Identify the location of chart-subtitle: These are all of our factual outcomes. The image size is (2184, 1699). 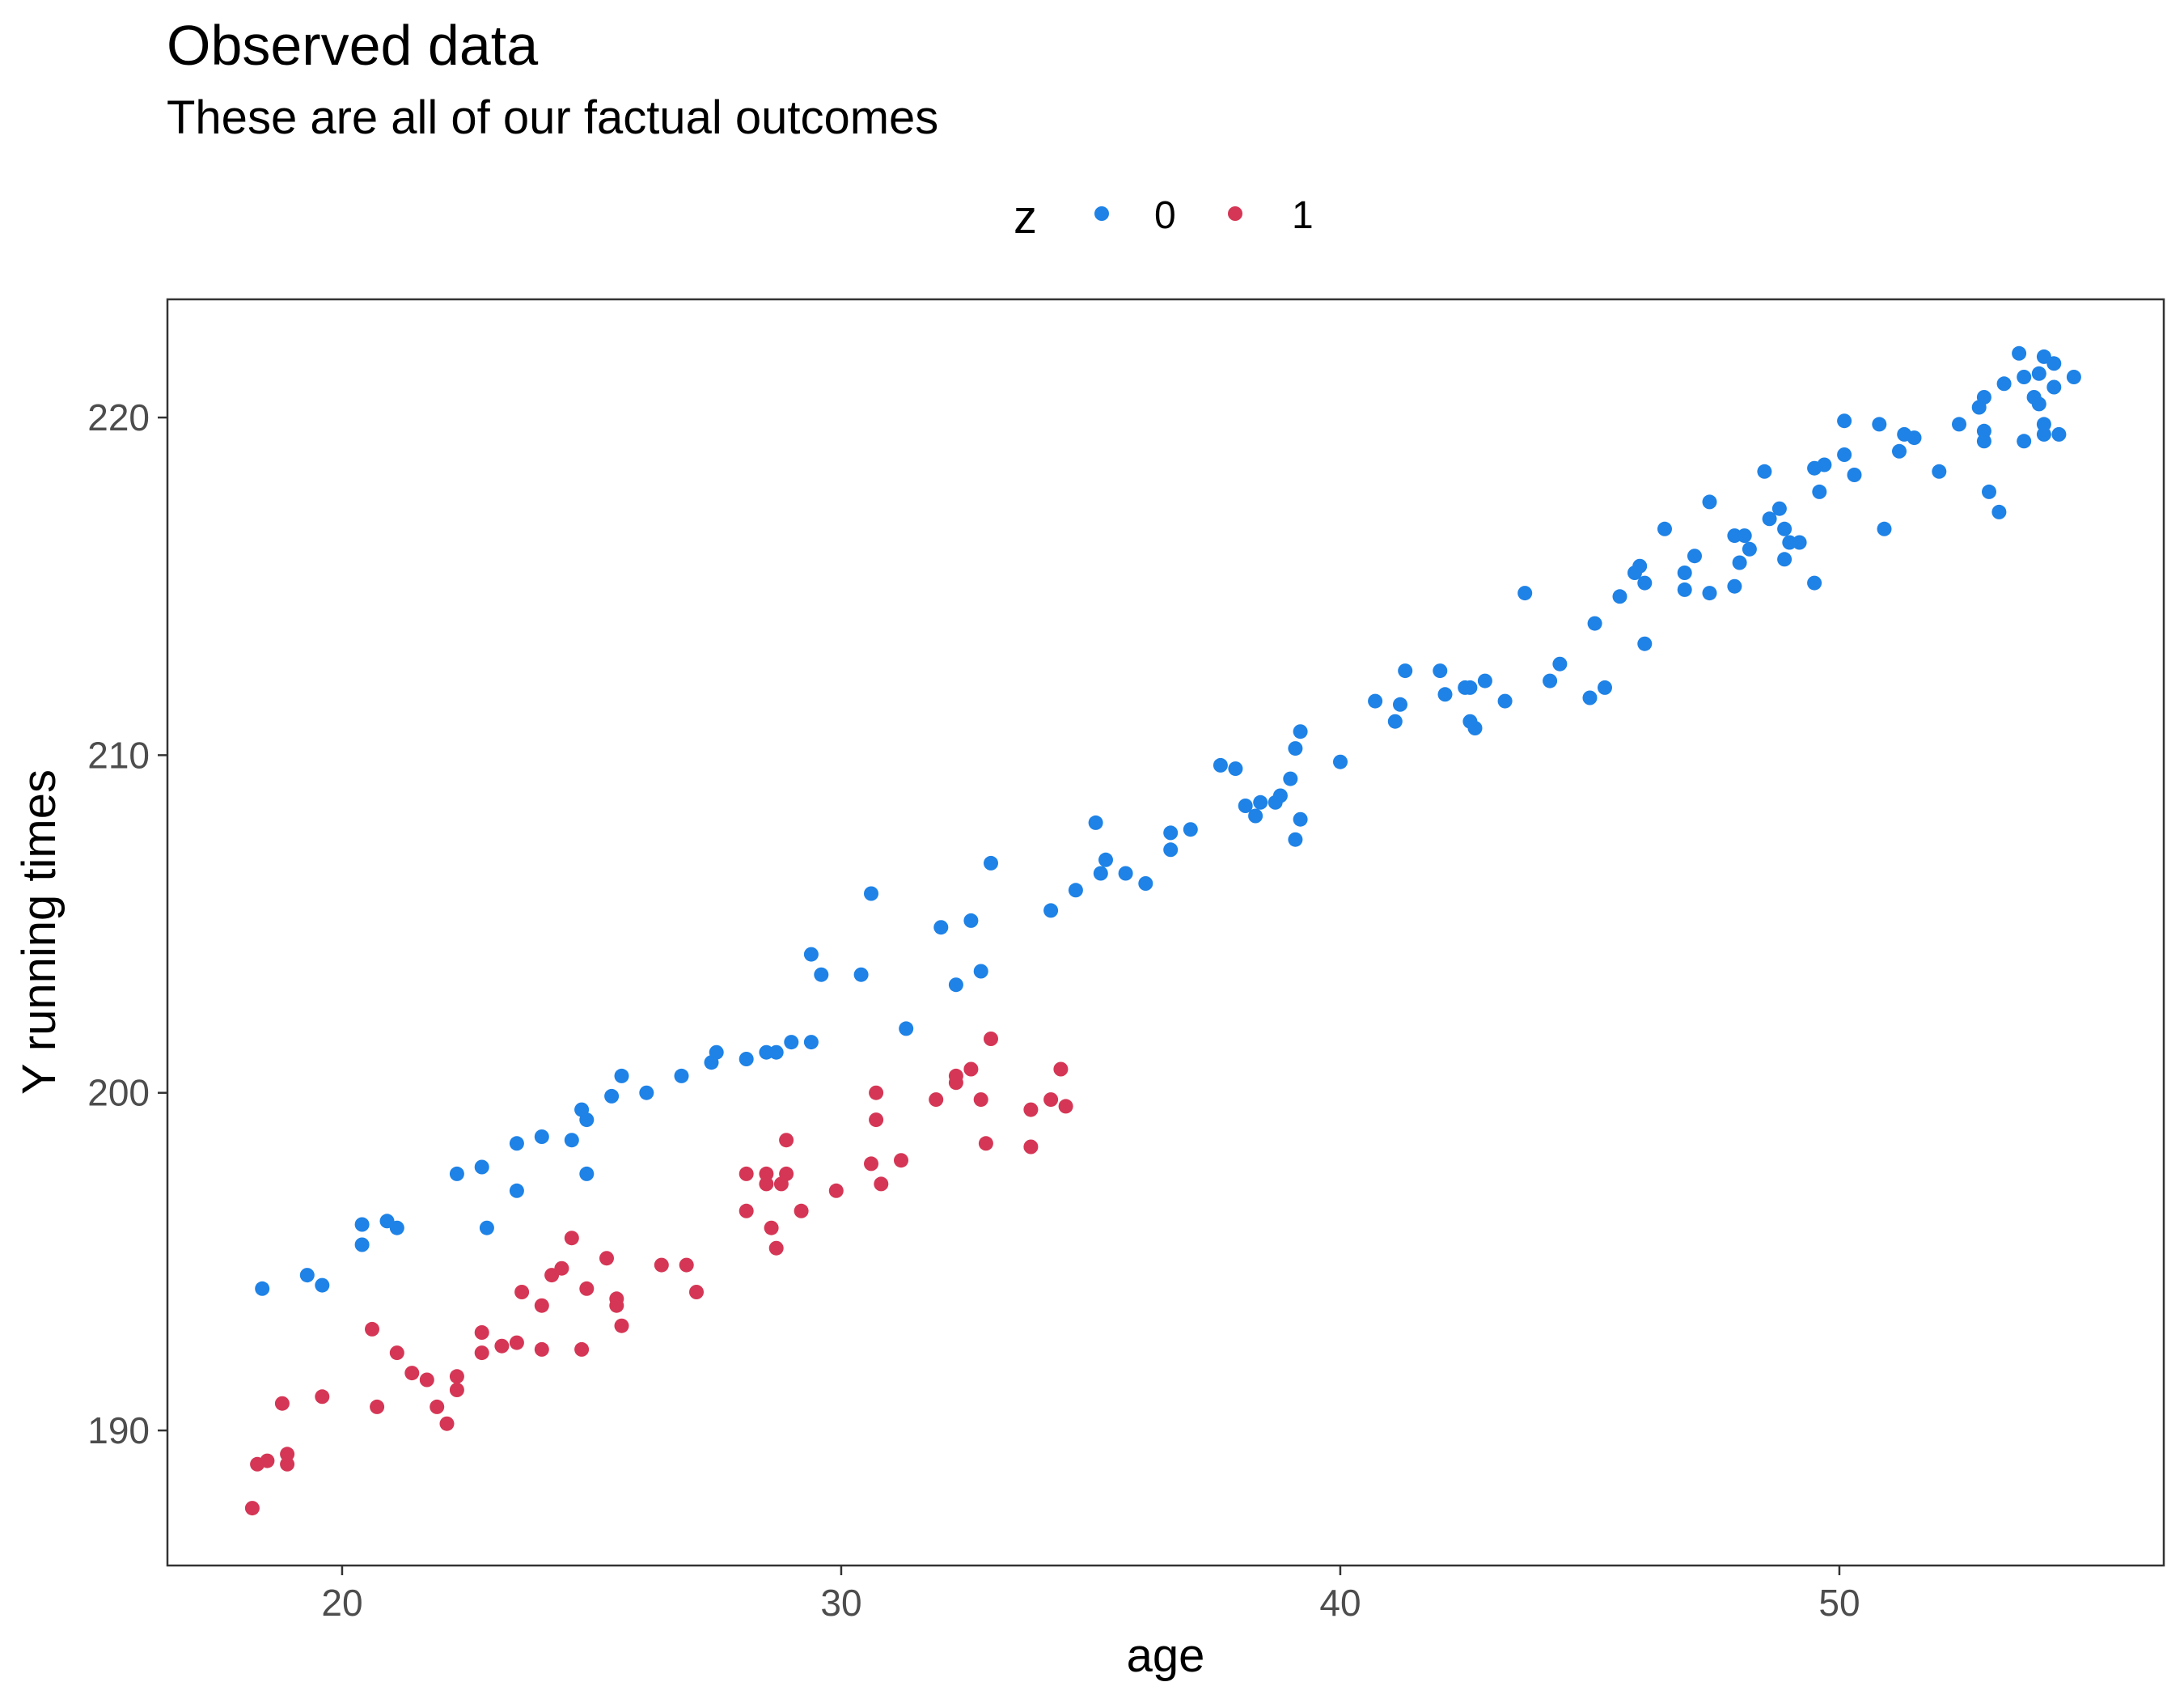
(552, 117).